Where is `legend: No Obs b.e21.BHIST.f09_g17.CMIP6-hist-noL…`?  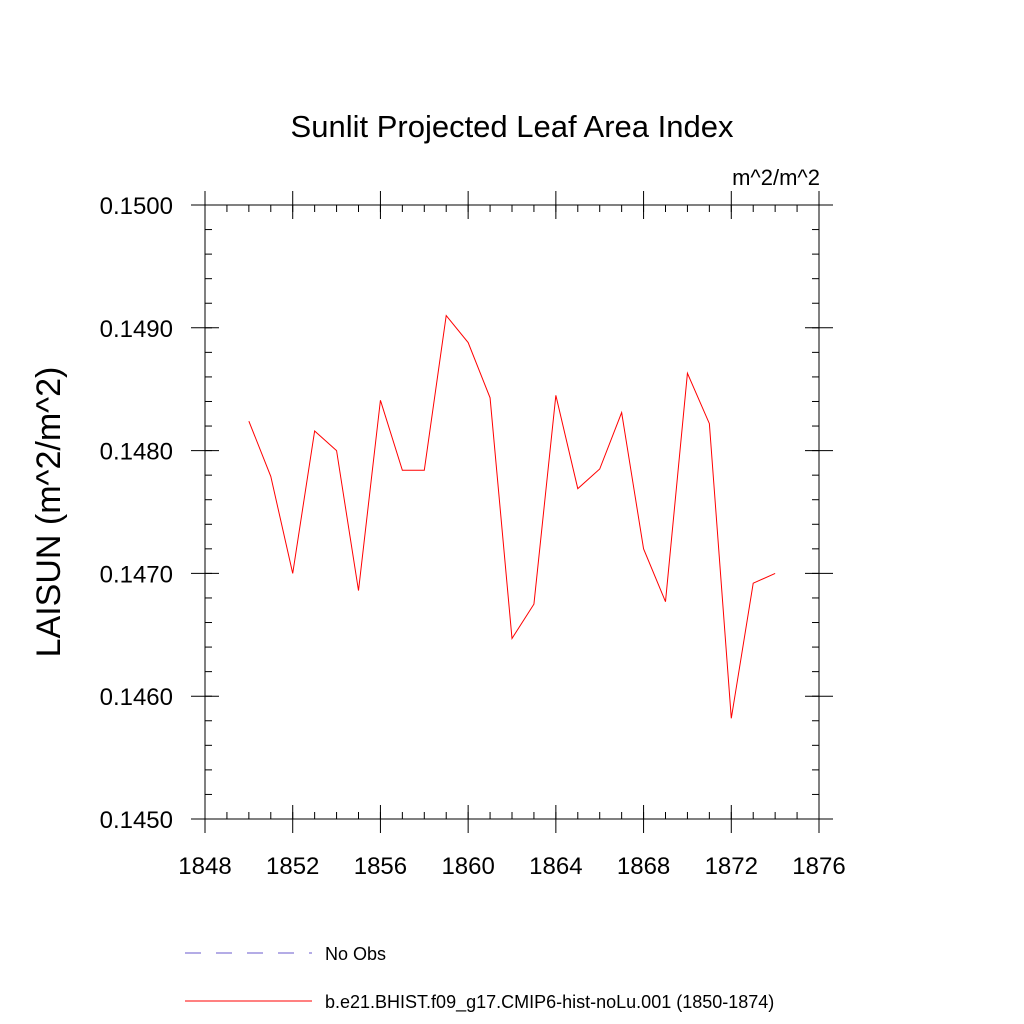
legend: No Obs b.e21.BHIST.f09_g17.CMIP6-hist-noL… is located at coordinates (479, 978).